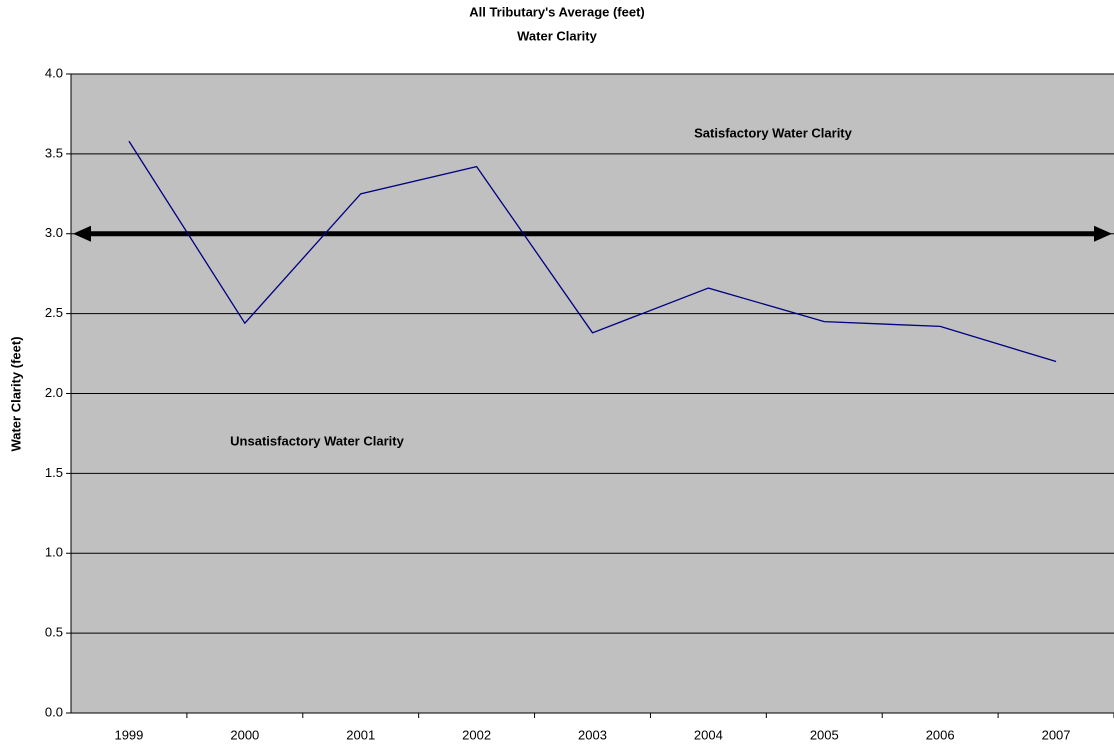 The height and width of the screenshot is (751, 1114). What do you see at coordinates (708, 734) in the screenshot?
I see `x-tick-label: 2004` at bounding box center [708, 734].